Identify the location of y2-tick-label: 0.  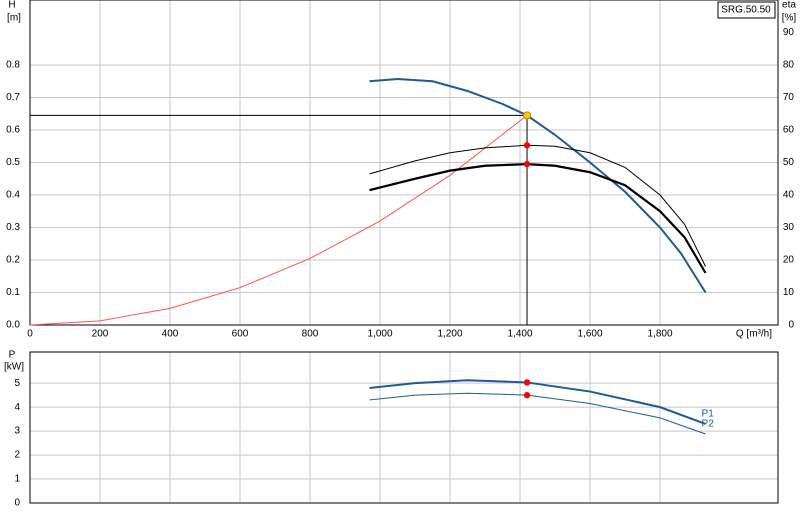
(791, 325).